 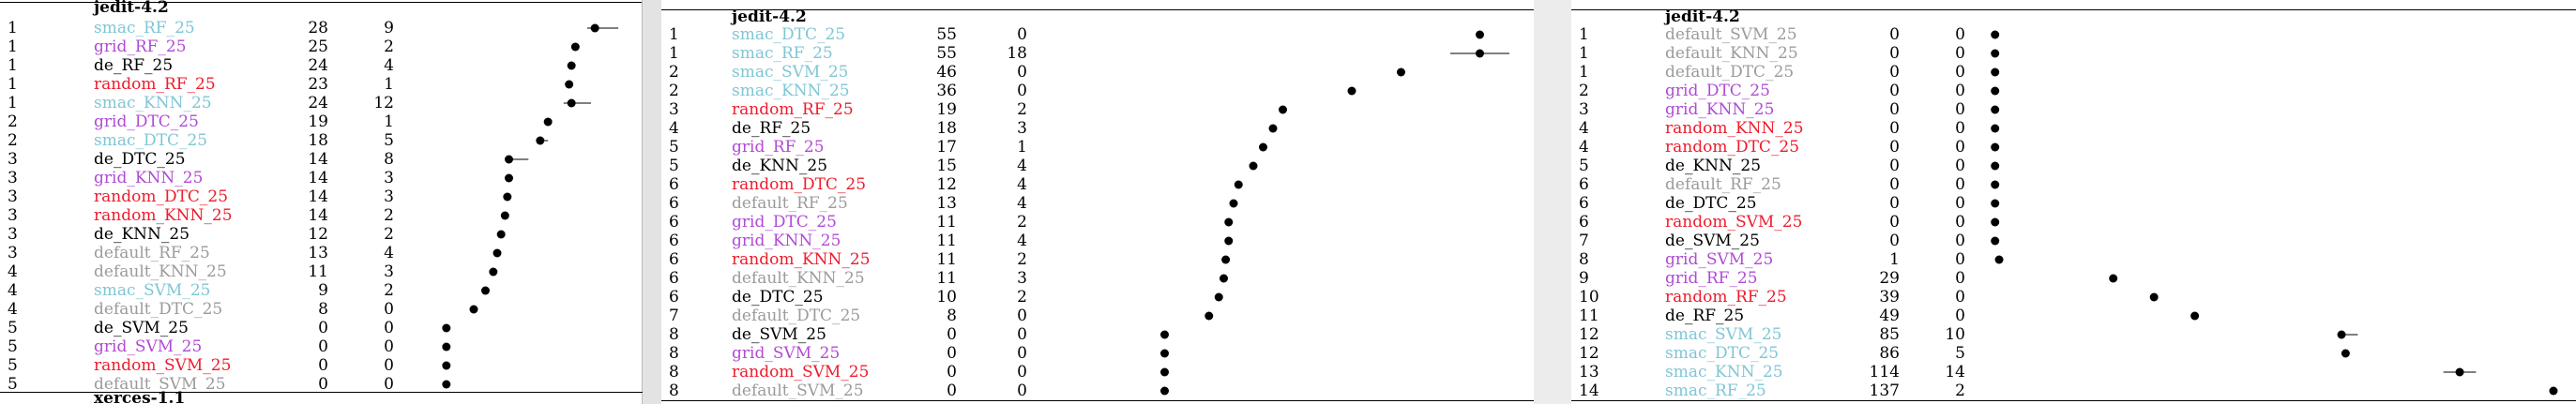 What do you see at coordinates (1884, 373) in the screenshot?
I see `median-cell: 114` at bounding box center [1884, 373].